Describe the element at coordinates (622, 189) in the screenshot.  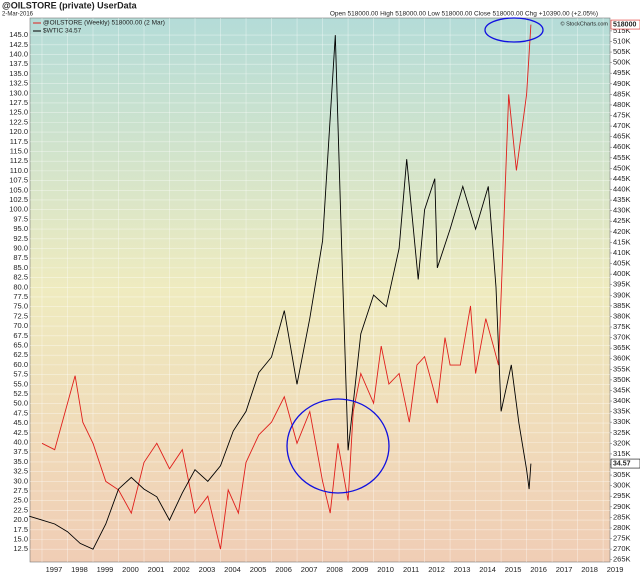
I see `y2-tick-label: 440K` at that location.